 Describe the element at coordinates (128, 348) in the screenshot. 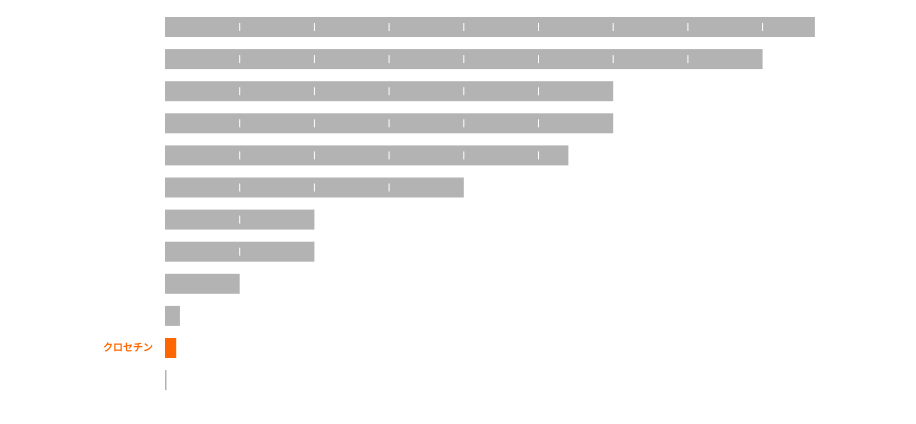

I see `category-label: クロセチン` at that location.